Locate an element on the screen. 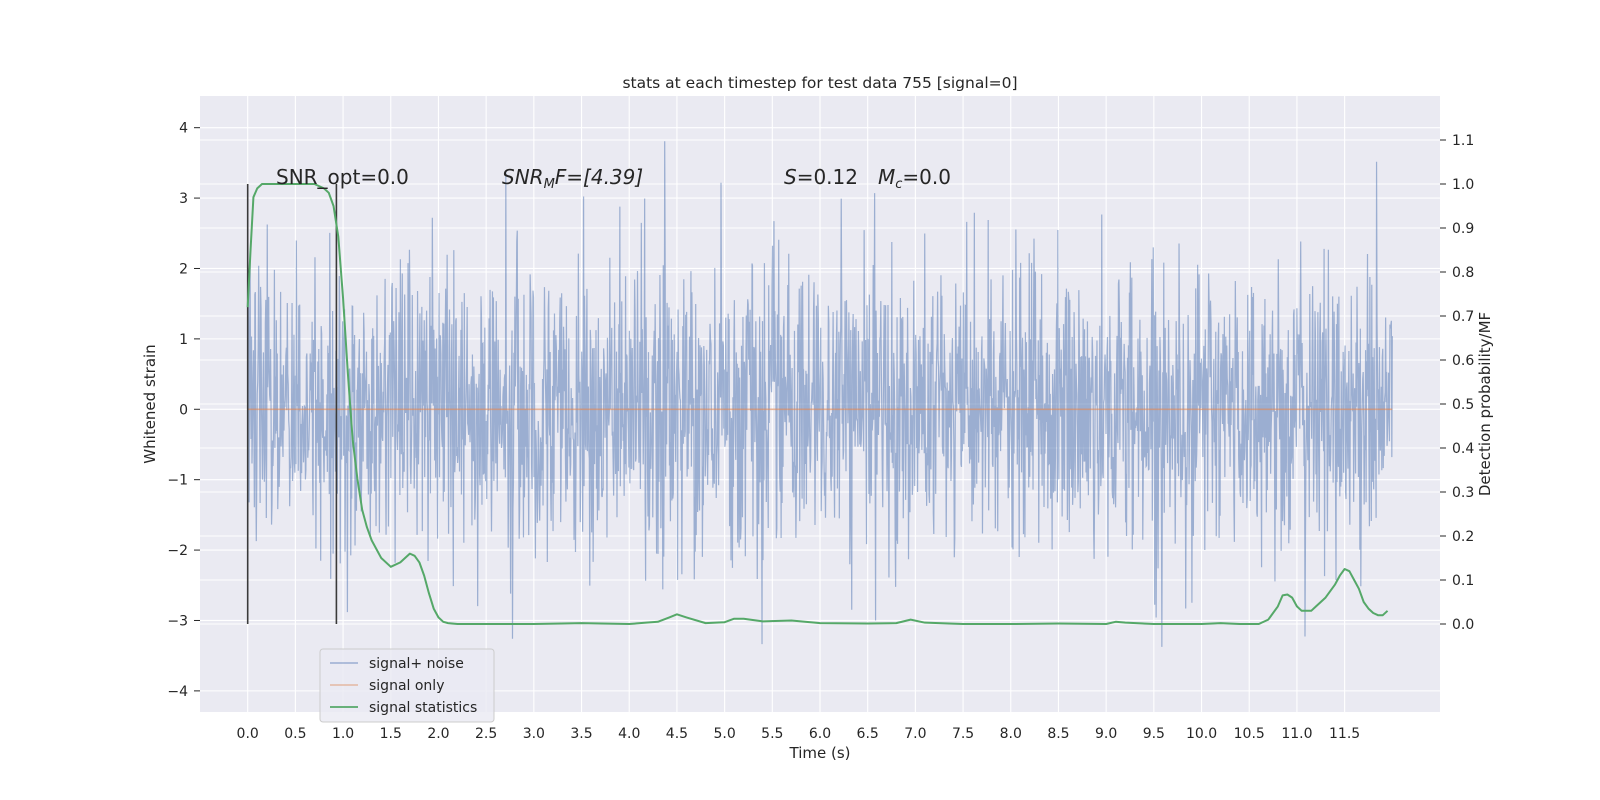 The height and width of the screenshot is (800, 1600). right-y-tick-label: 0.7 is located at coordinates (1463, 317).